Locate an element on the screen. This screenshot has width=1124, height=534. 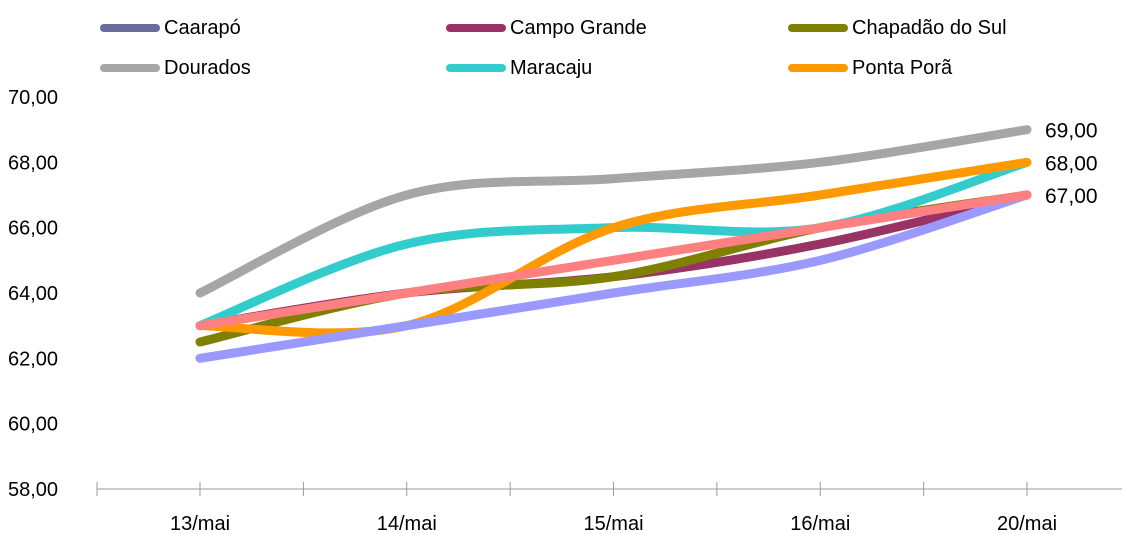
y-tick-label: 62,00 is located at coordinates (33, 359).